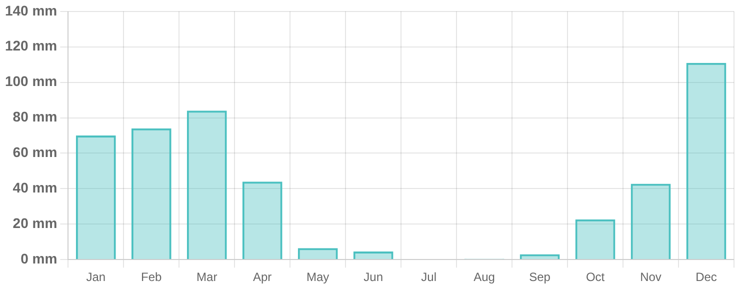  I want to click on x-tick-label: Aug, so click(484, 277).